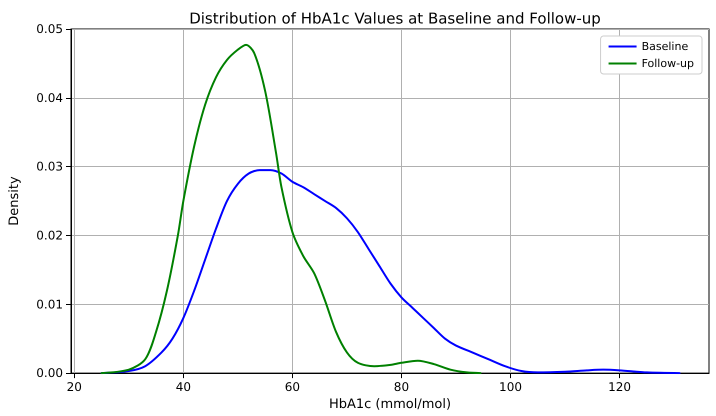 The image size is (716, 416). I want to click on y-tick-label: 0.00, so click(49, 373).